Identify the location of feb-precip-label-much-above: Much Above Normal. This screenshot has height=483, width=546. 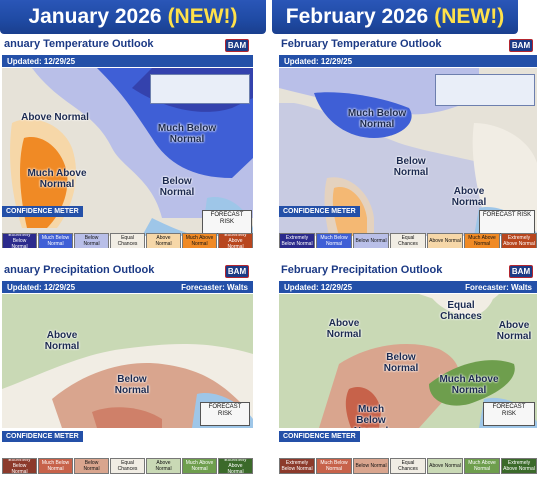
(469, 385).